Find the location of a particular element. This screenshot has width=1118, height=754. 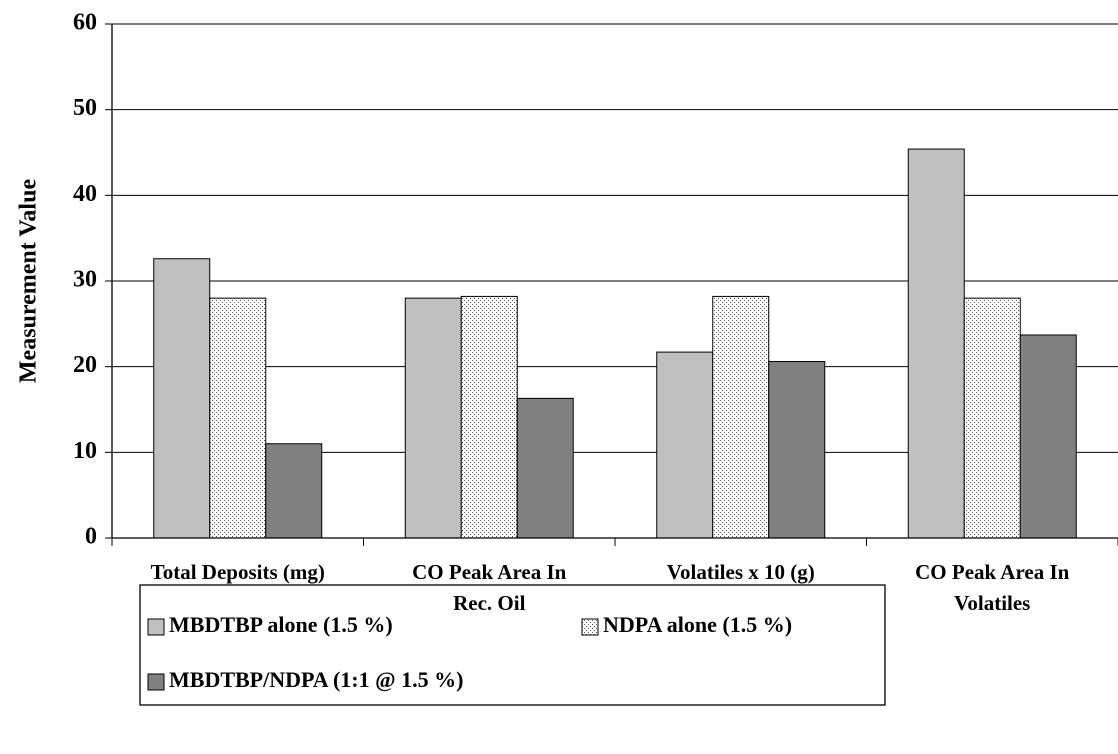

y-tick-label: 30 is located at coordinates (85, 280).